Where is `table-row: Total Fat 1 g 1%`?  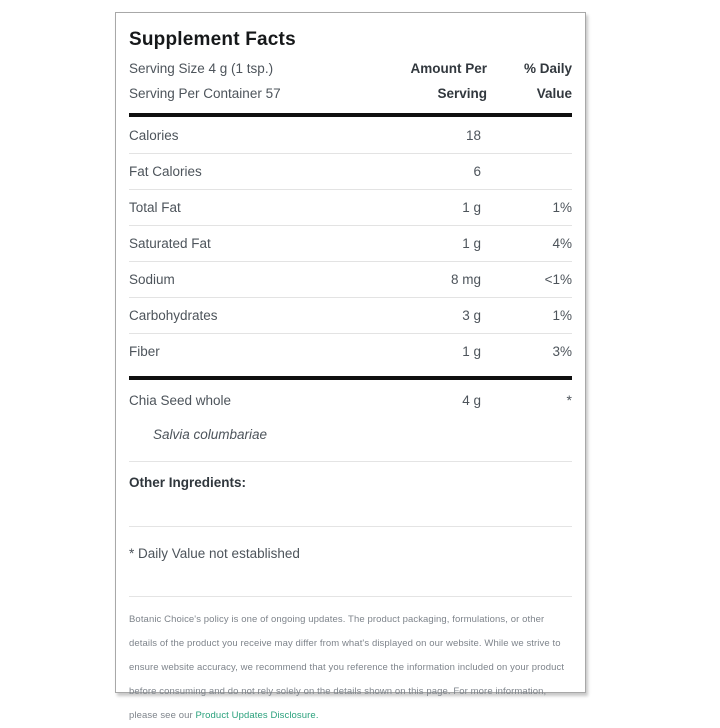 table-row: Total Fat 1 g 1% is located at coordinates (350, 207).